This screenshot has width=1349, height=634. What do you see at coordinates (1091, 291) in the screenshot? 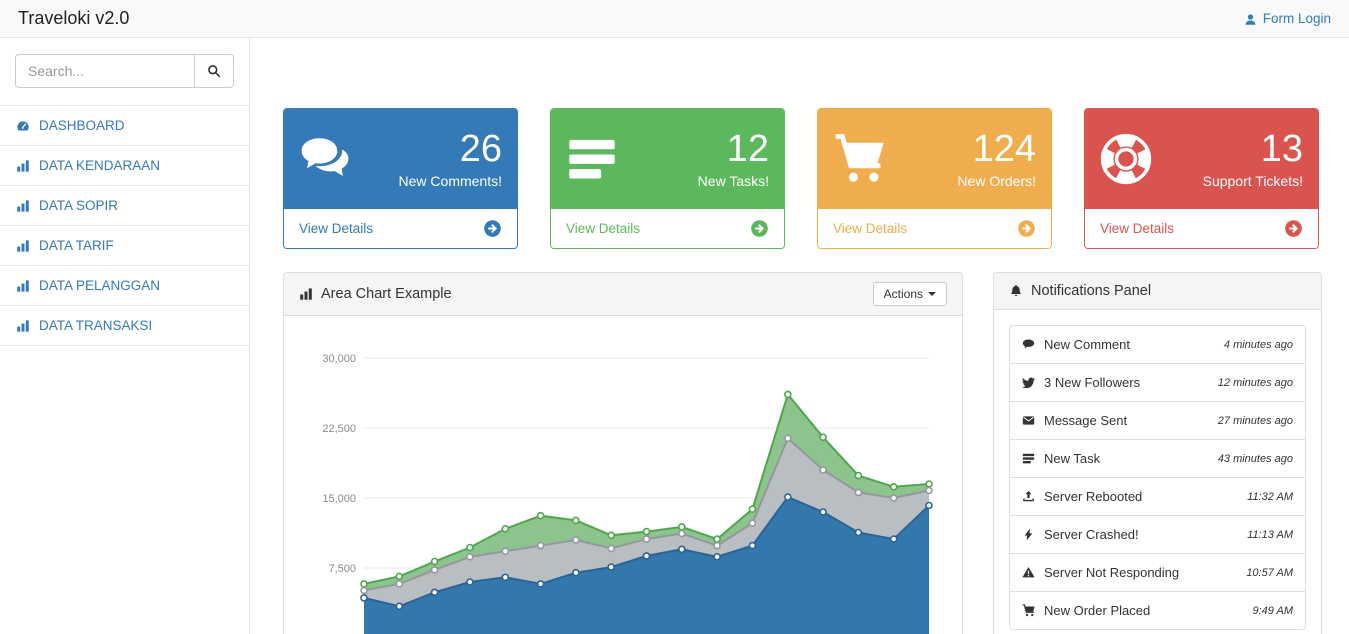
I see `notifications-title-text: Notifications Panel` at bounding box center [1091, 291].